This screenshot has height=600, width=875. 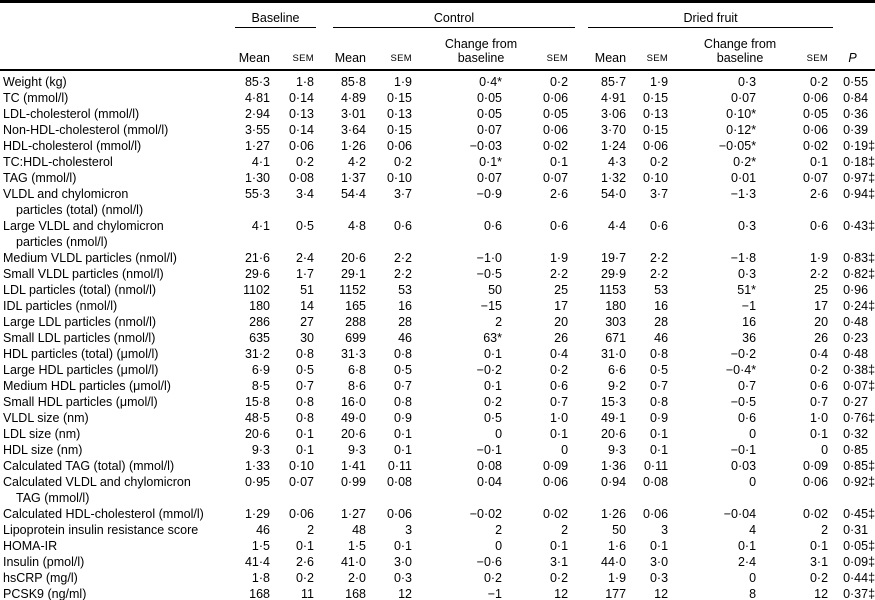 What do you see at coordinates (36, 98) in the screenshot?
I see `row-label: TC (mmol/l)` at bounding box center [36, 98].